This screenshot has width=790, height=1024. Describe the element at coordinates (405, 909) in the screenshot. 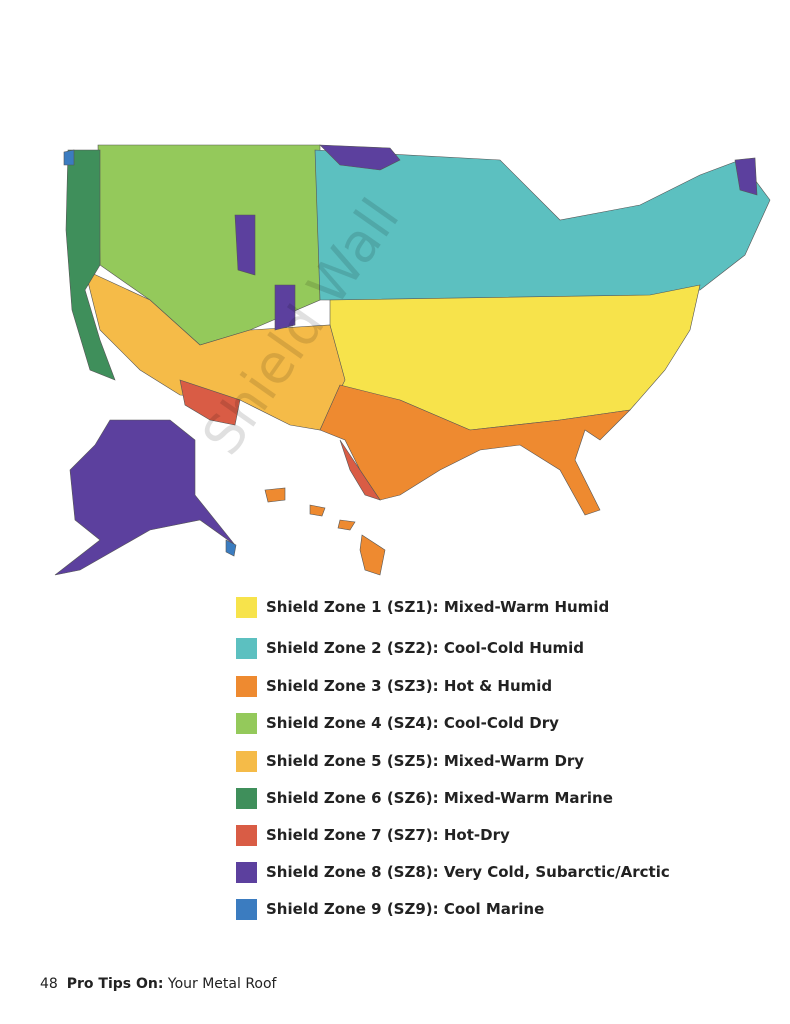

I see `legend-label: Shield Zone 9 (SZ9): Cool Marine` at that location.